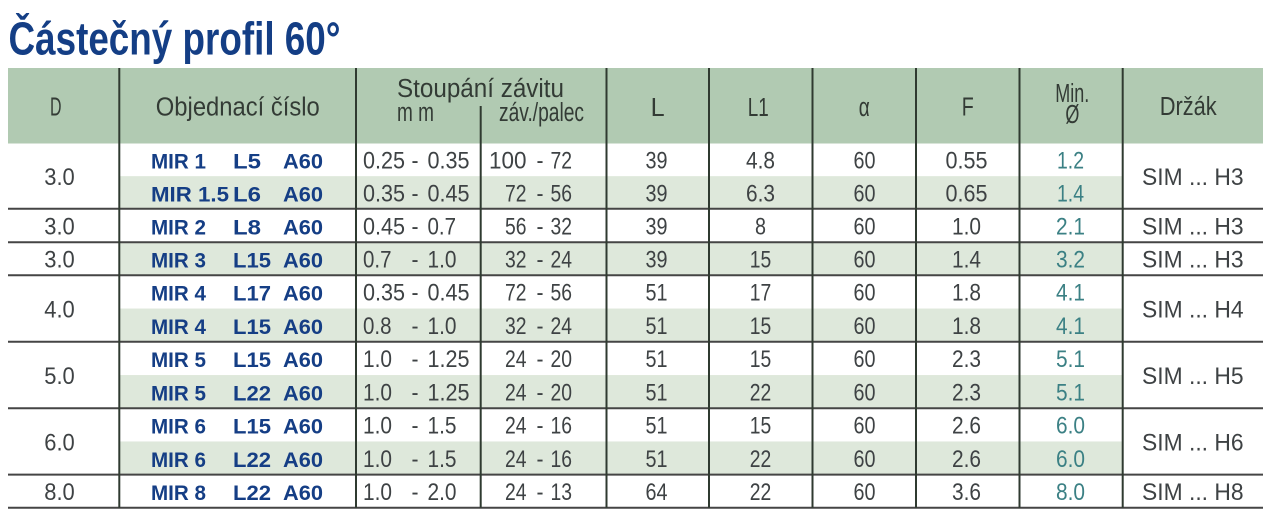  Describe the element at coordinates (967, 161) in the screenshot. I see `svg-text: 0.55` at that location.